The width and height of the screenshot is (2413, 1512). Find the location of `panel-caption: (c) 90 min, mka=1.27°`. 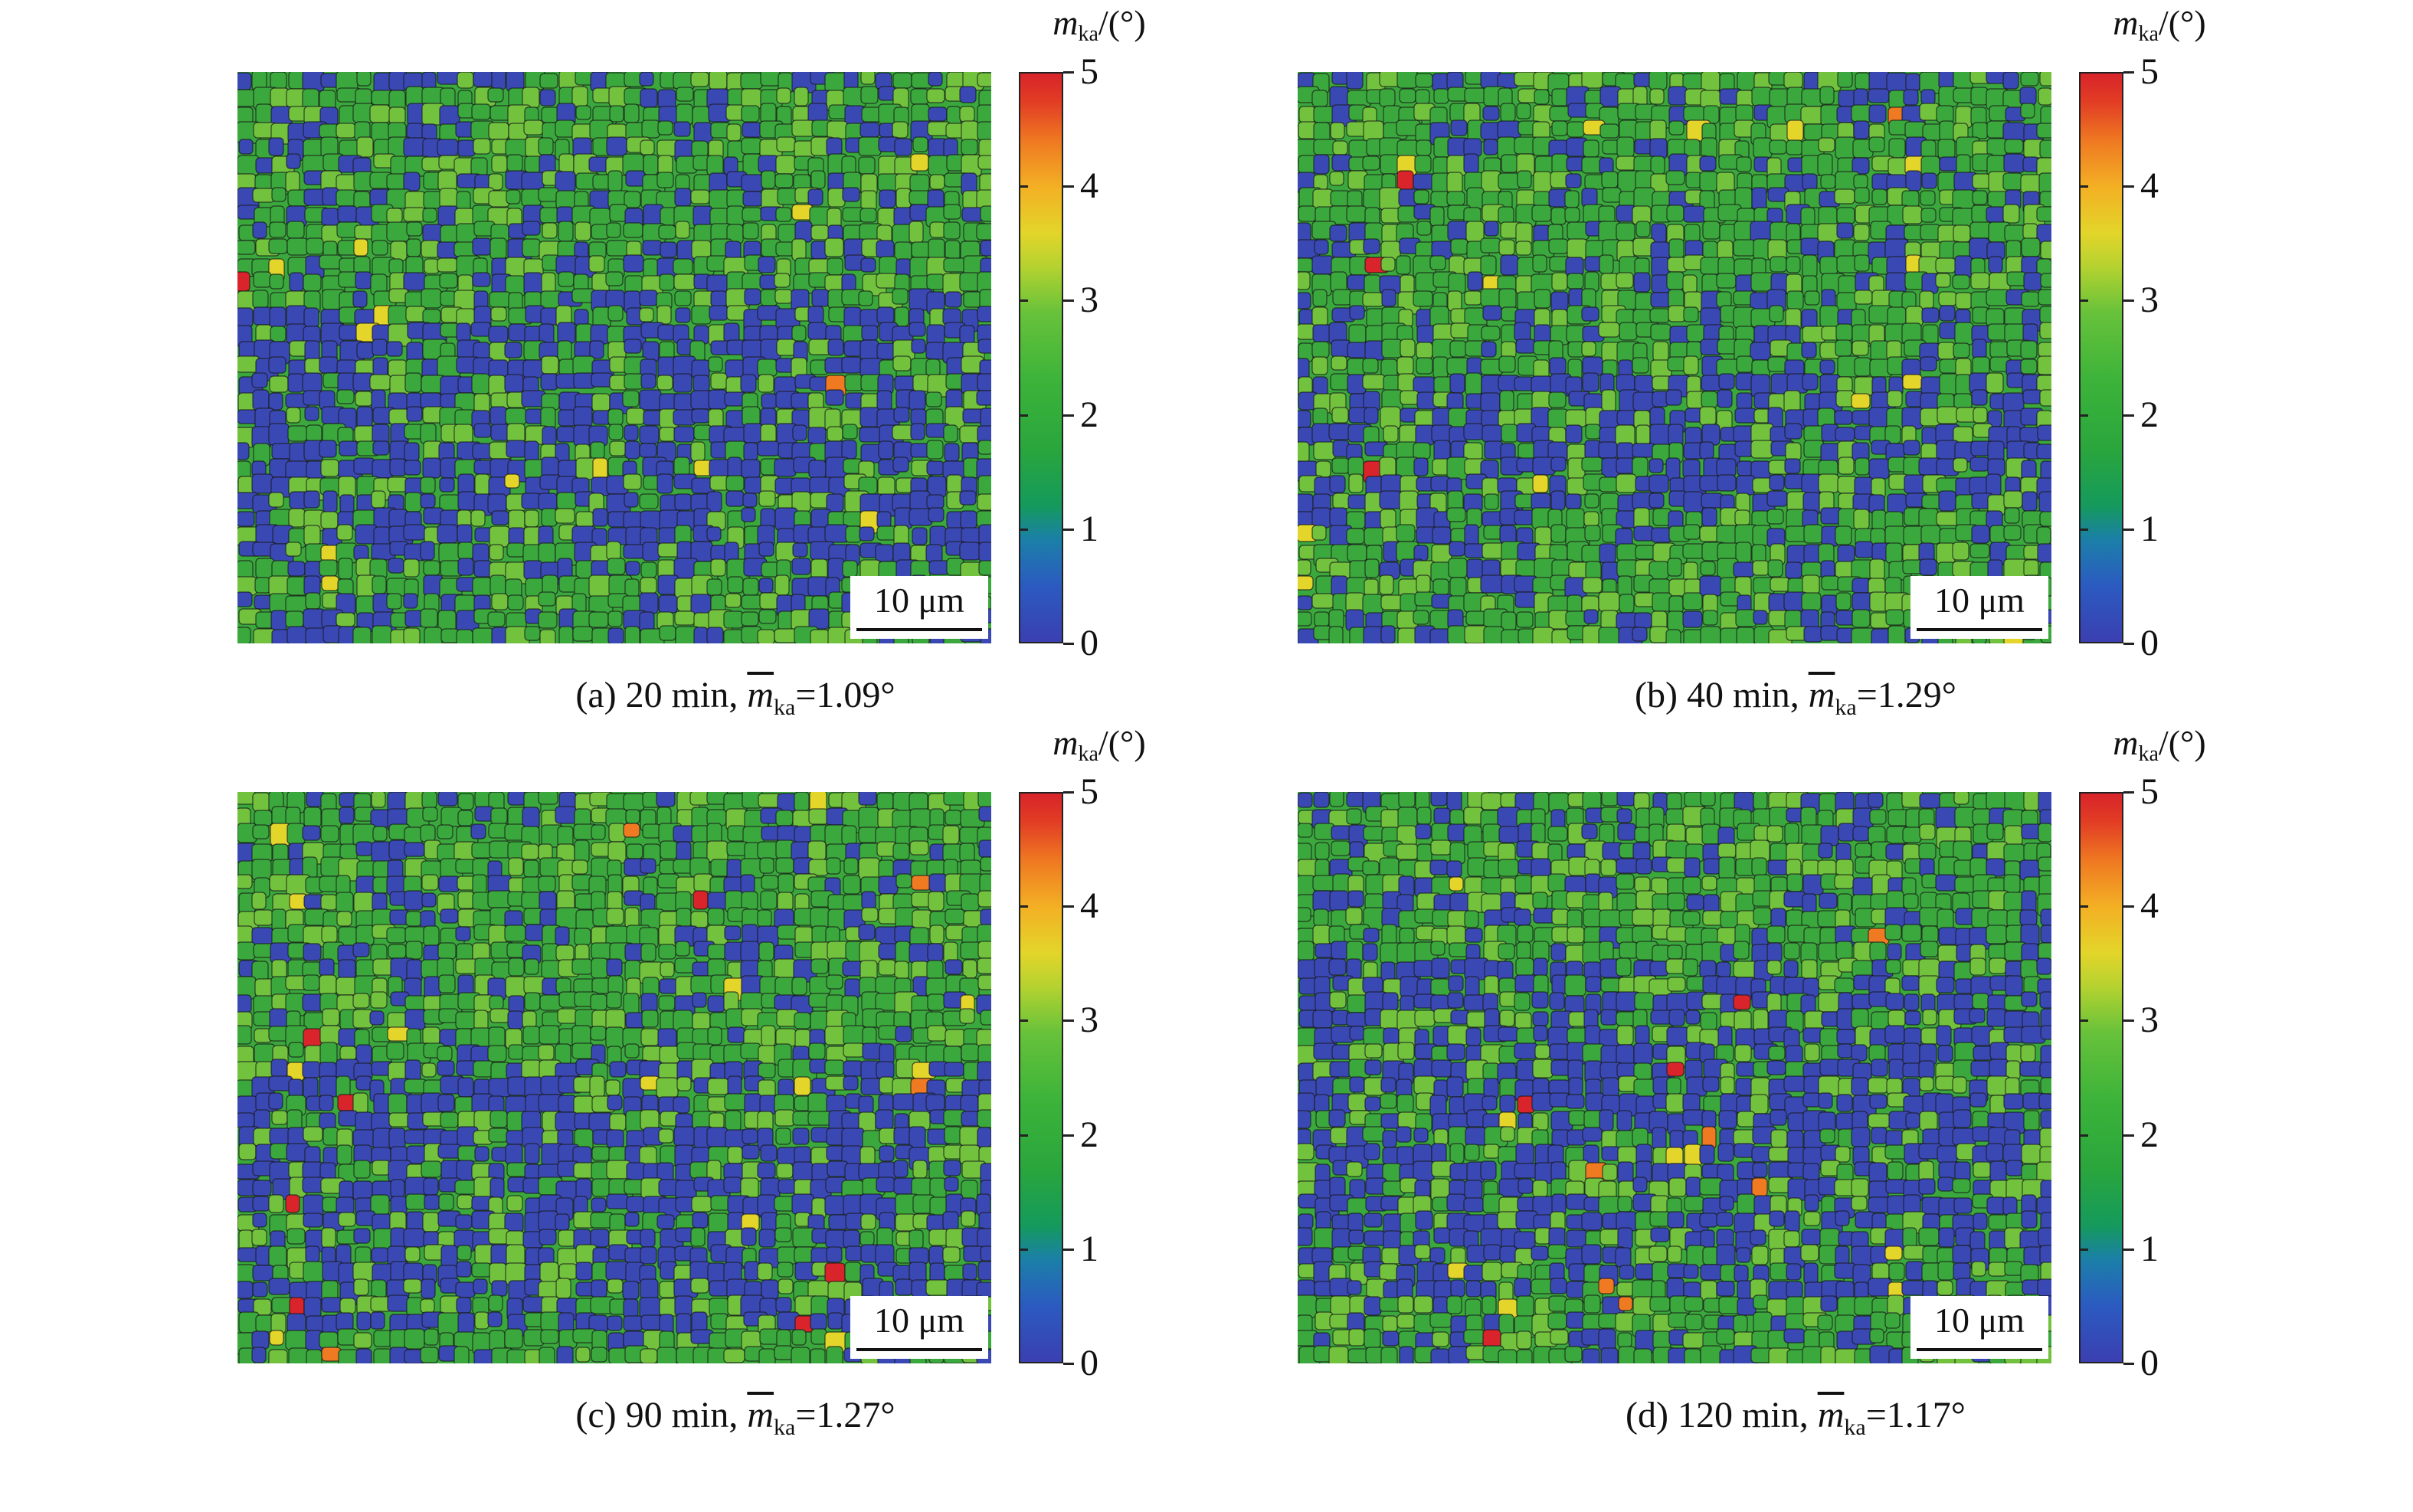

panel-caption: (c) 90 min, mka=1.27° is located at coordinates (735, 1422).